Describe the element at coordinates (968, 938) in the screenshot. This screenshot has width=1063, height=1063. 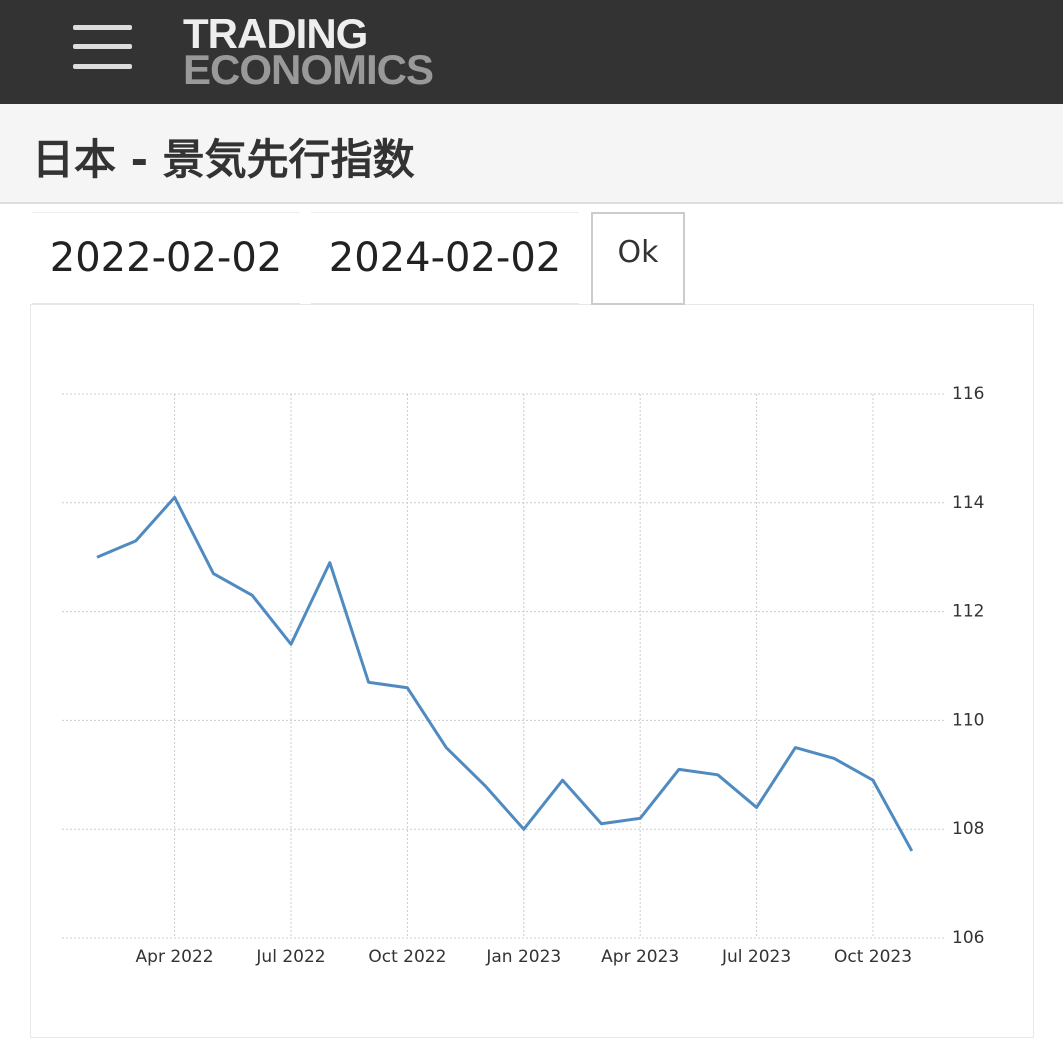
I see `y-tick-label: 106` at that location.